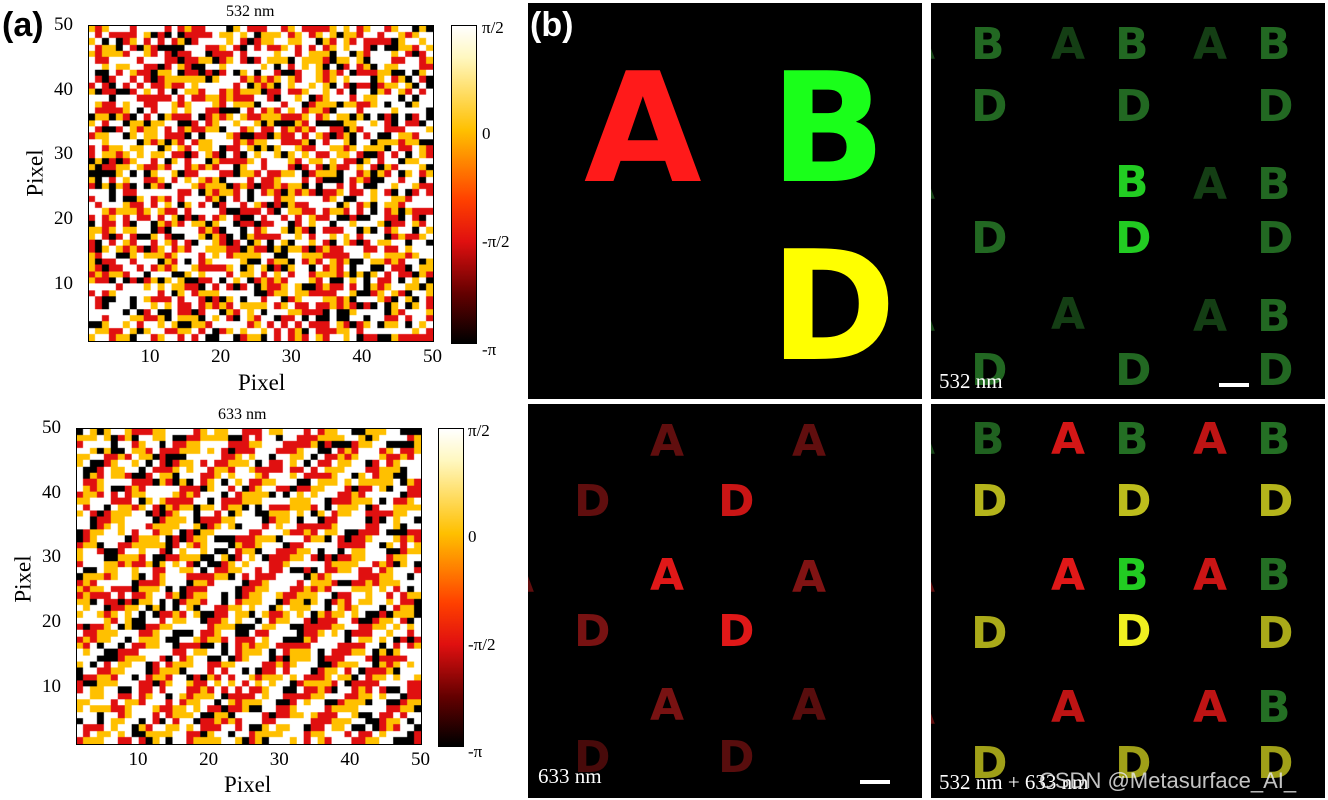  I want to click on panel-b-label: (b), so click(552, 25).